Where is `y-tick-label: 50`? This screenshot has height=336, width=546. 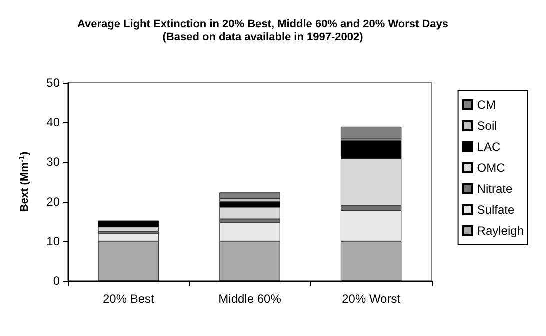 y-tick-label: 50 is located at coordinates (53, 83).